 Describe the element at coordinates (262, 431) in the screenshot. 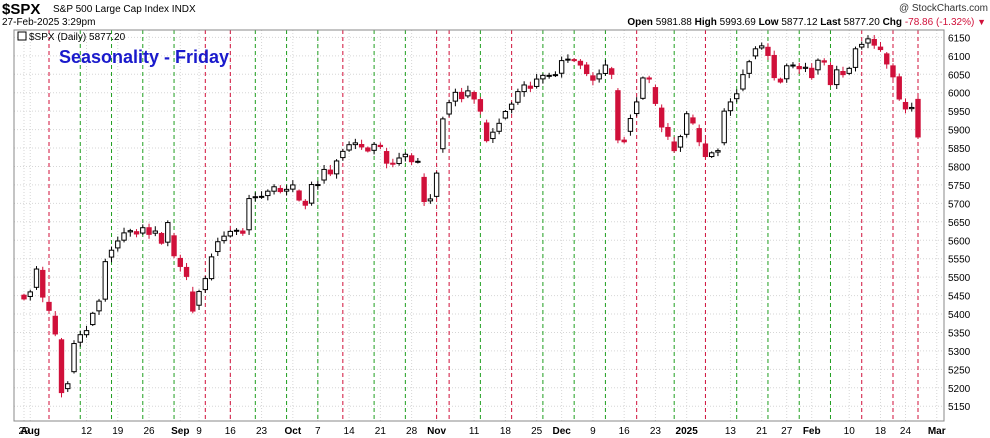

I see `x-tick-label: 23` at that location.